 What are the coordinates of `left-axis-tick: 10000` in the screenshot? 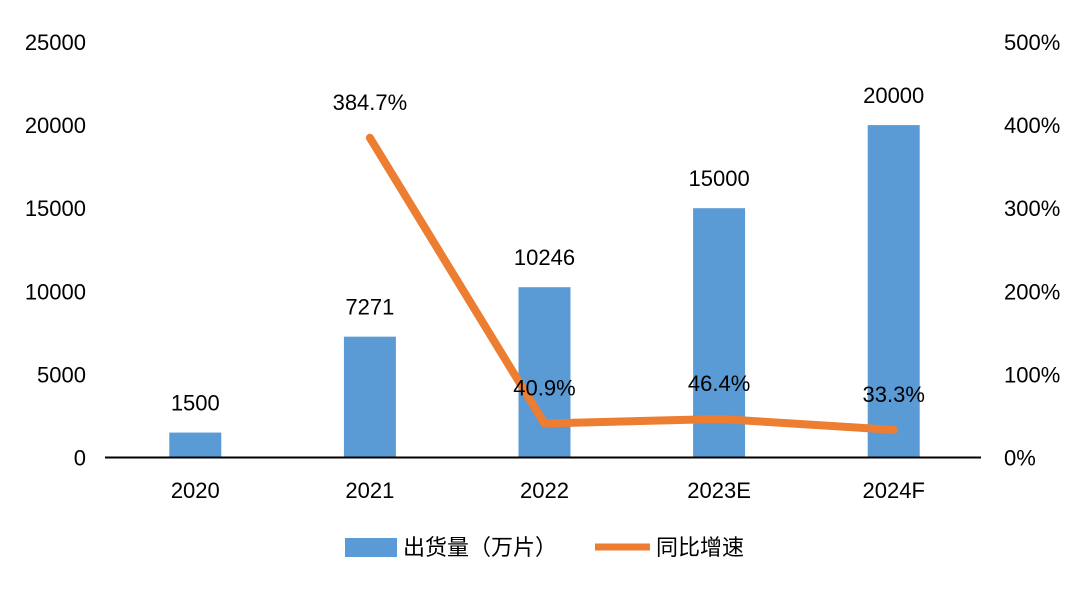 It's located at (55, 291).